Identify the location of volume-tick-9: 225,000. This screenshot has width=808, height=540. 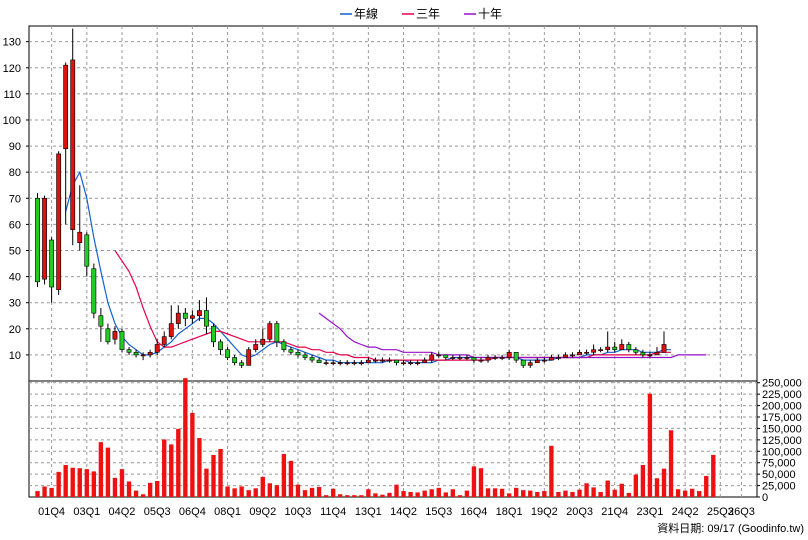
(782, 395).